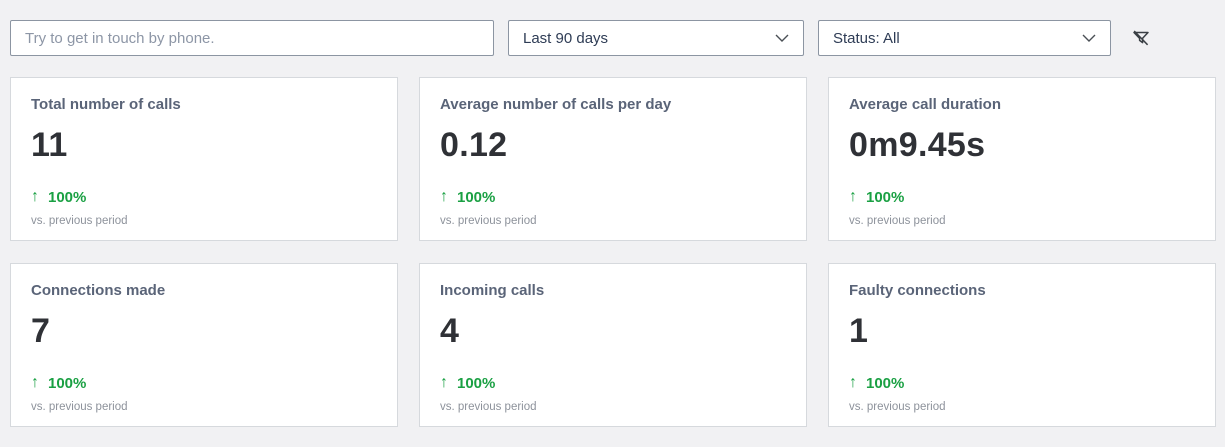 The image size is (1225, 447). I want to click on stat-title: Average call duration, so click(925, 104).